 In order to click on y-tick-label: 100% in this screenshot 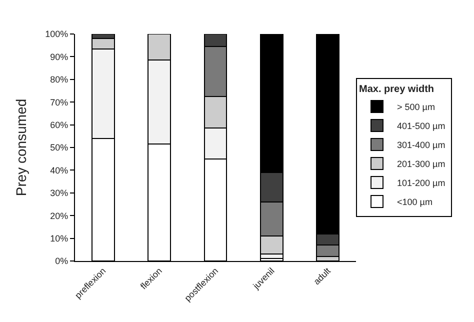, I will do `click(56, 34)`.